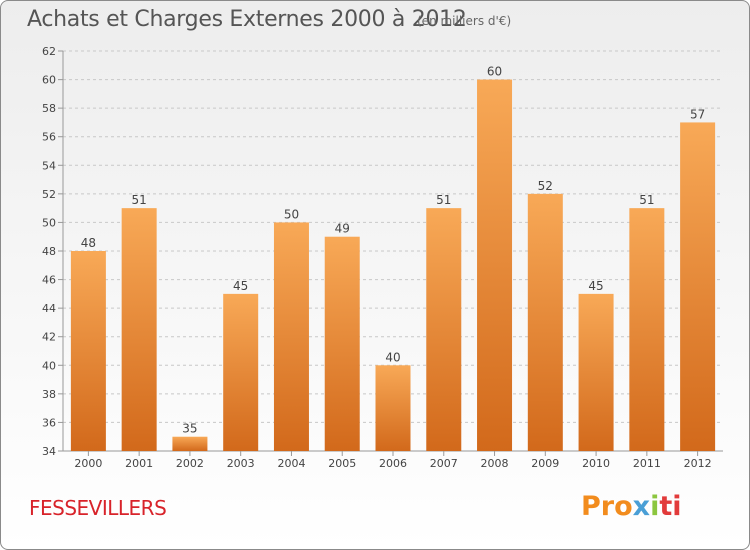 The image size is (750, 550). Describe the element at coordinates (190, 463) in the screenshot. I see `x-tick-label: 2002` at that location.